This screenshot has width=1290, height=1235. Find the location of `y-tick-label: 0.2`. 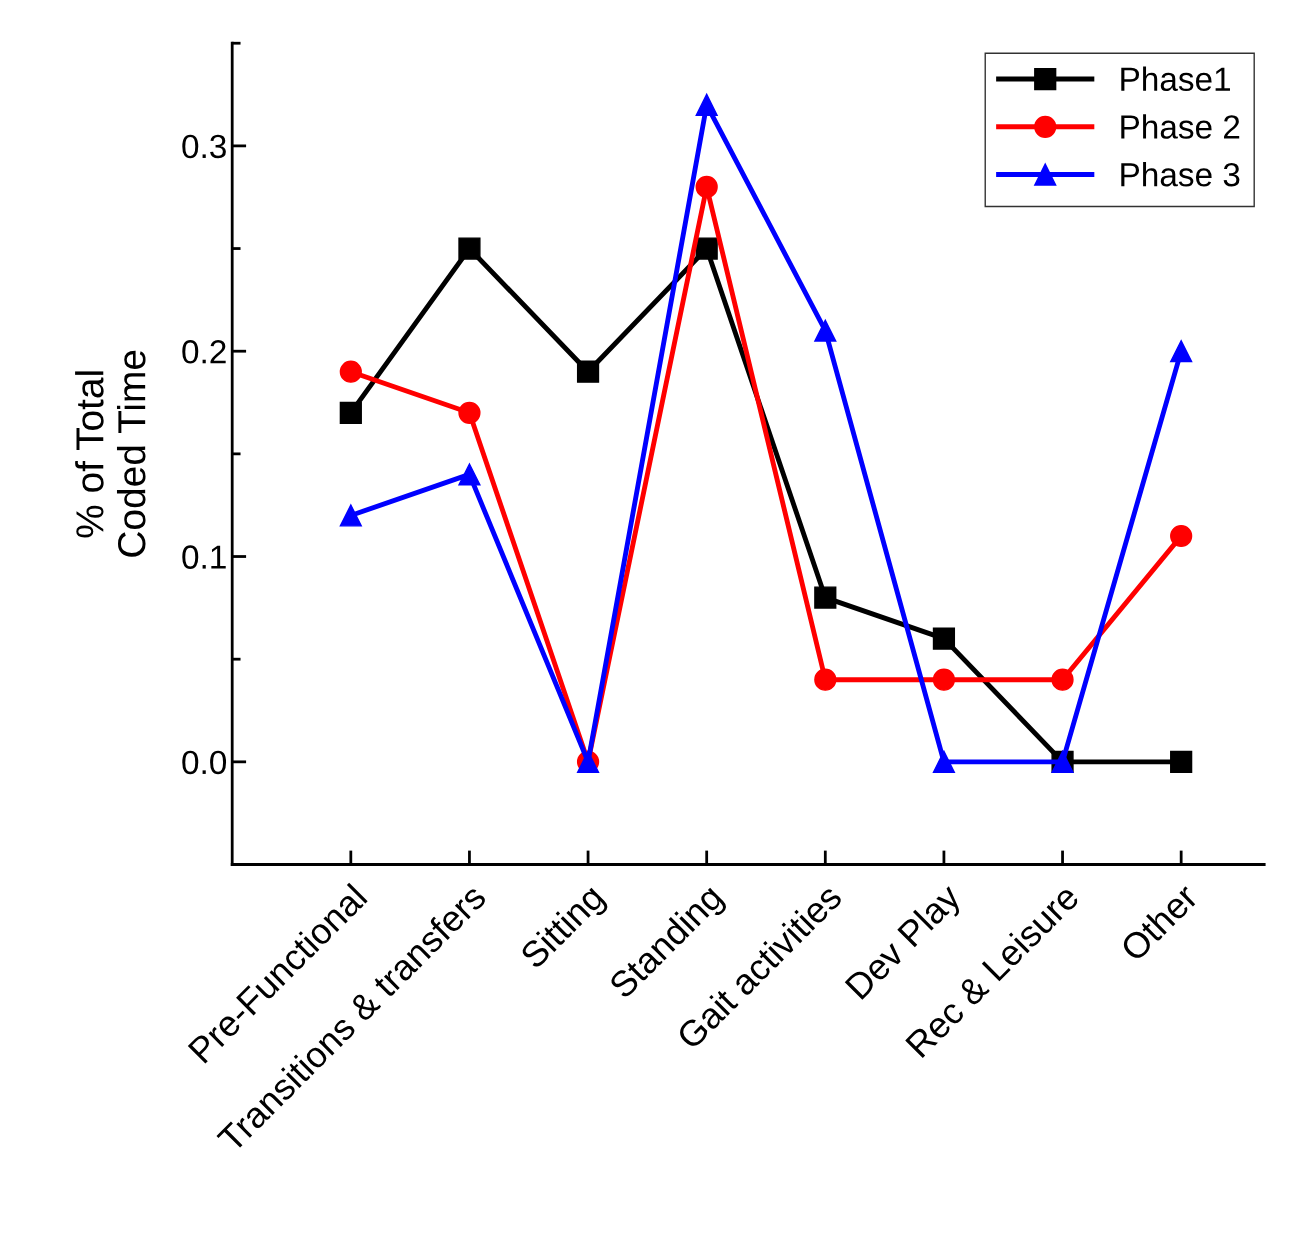

y-tick-label: 0.2 is located at coordinates (204, 352).